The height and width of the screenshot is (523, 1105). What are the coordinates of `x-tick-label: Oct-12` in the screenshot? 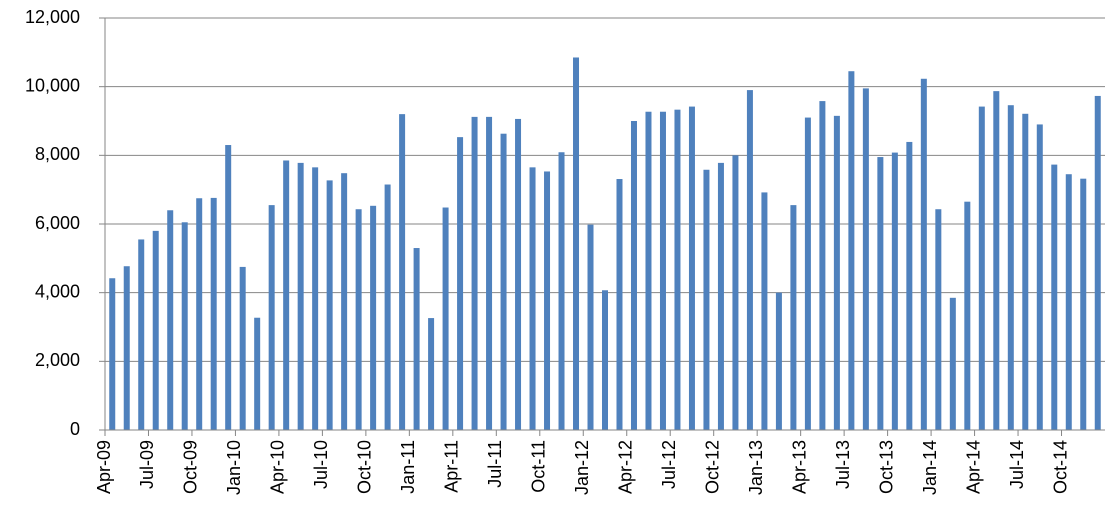 It's located at (712, 467).